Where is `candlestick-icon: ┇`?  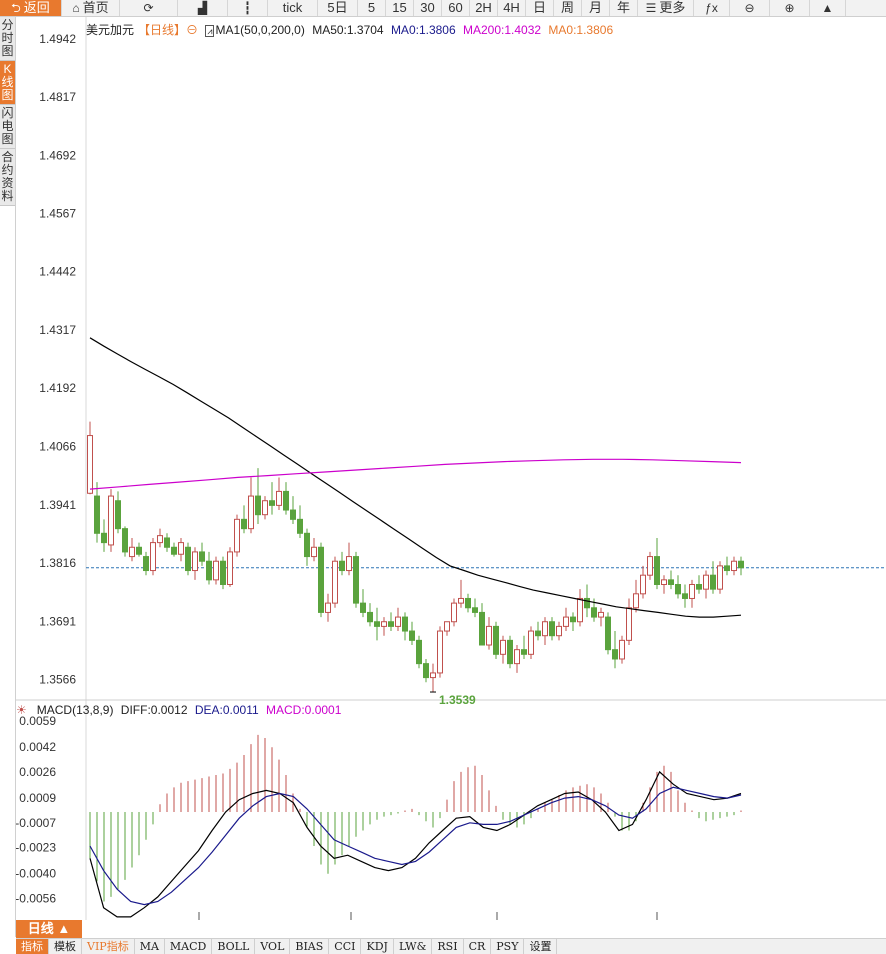
candlestick-icon: ┇ is located at coordinates (247, 8).